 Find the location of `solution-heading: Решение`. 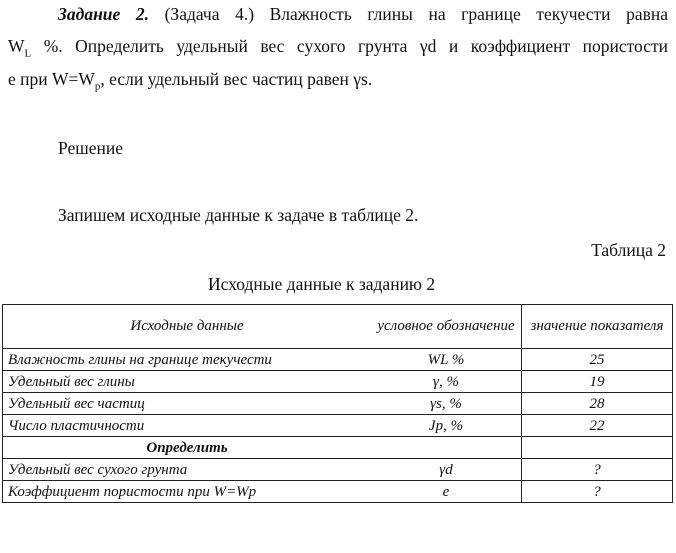

solution-heading: Решение is located at coordinates (91, 148).